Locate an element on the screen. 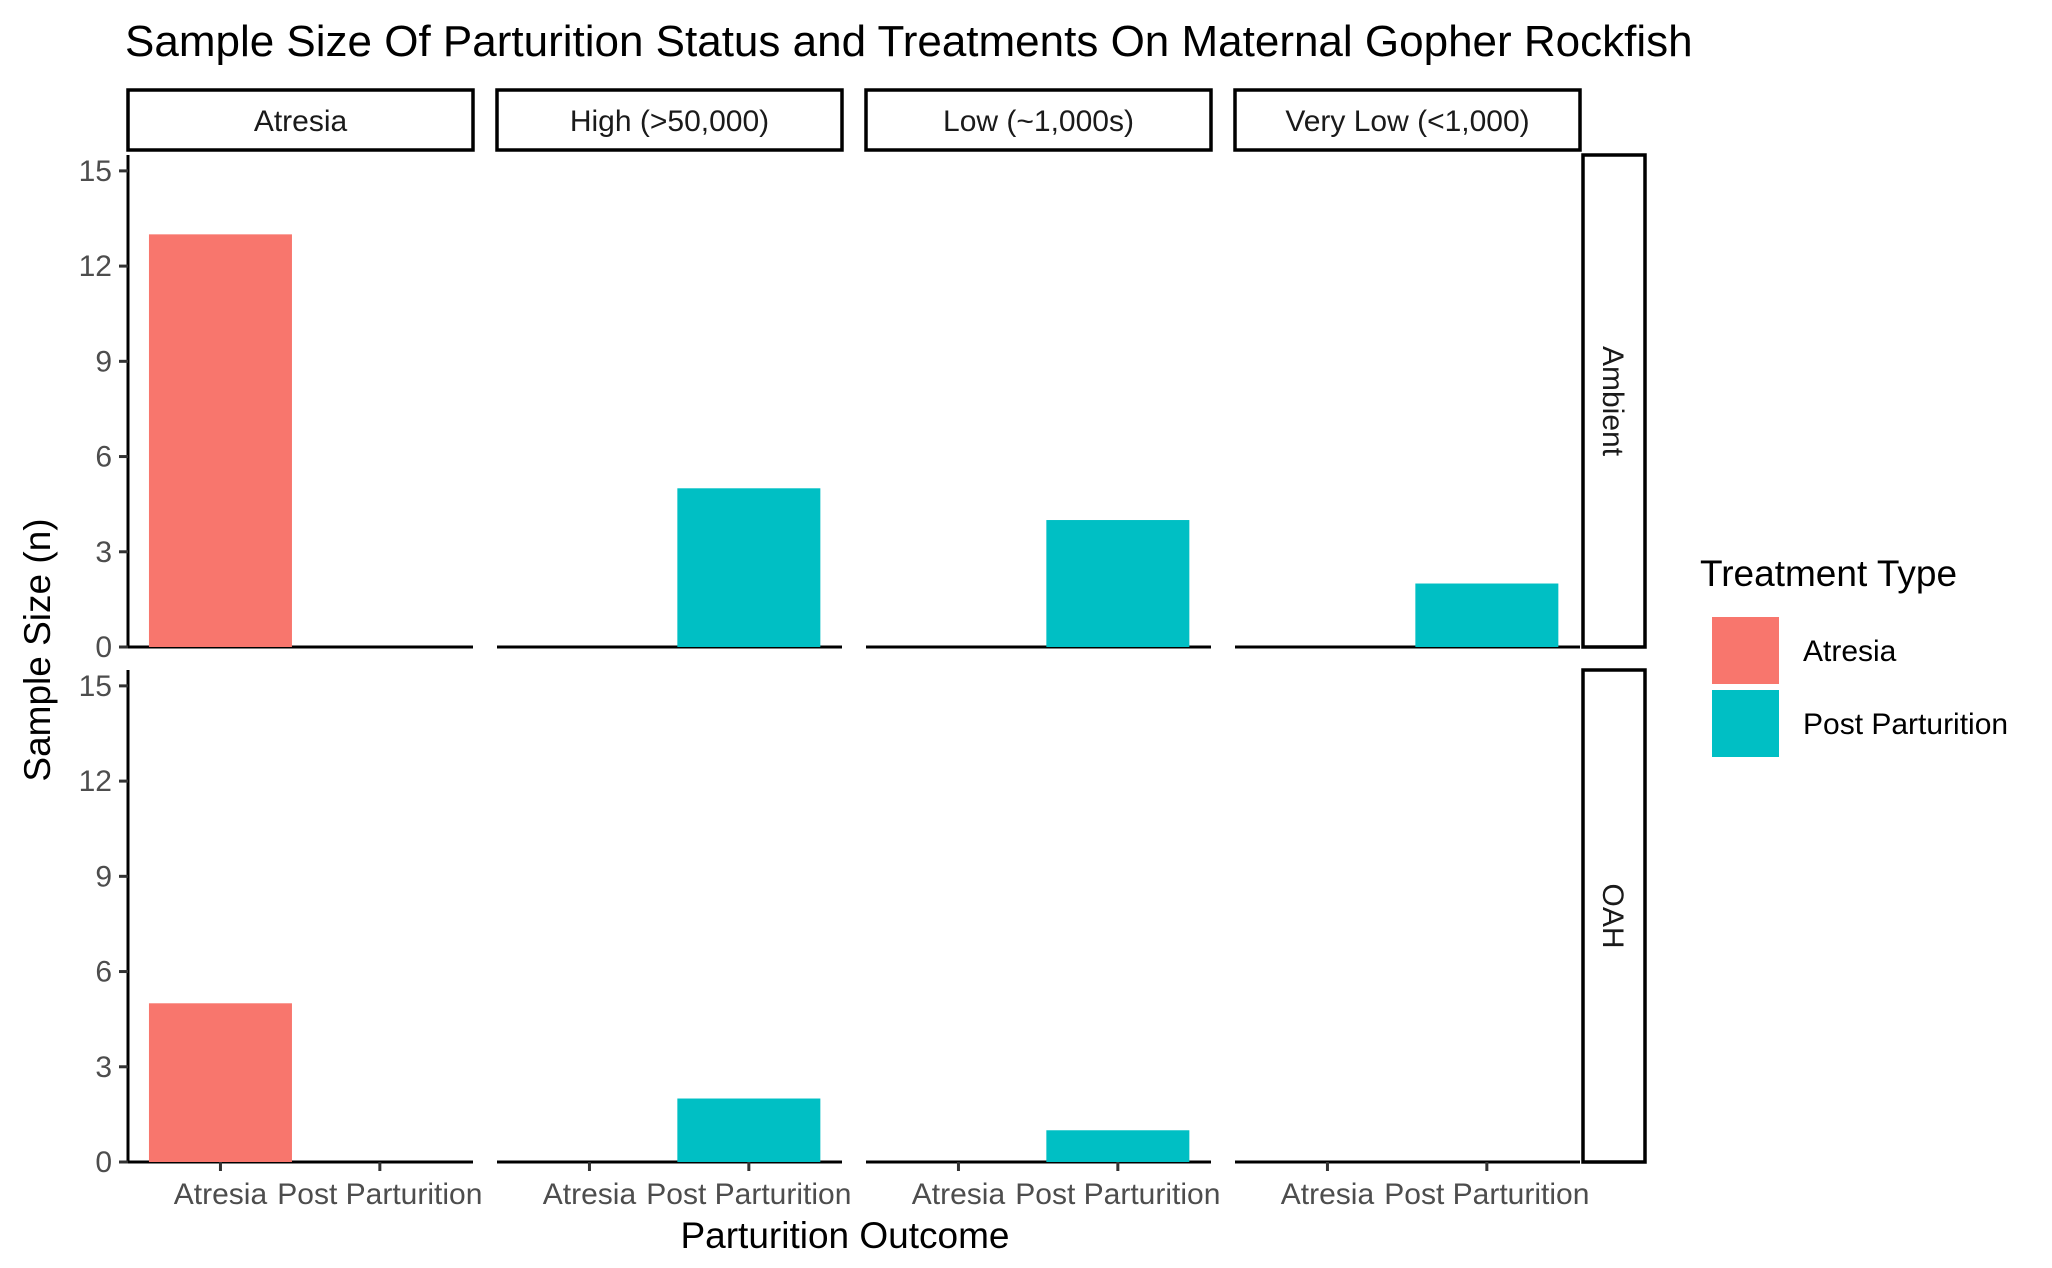 The image size is (2052, 1268). row-strip-label: Ambient is located at coordinates (1612, 401).